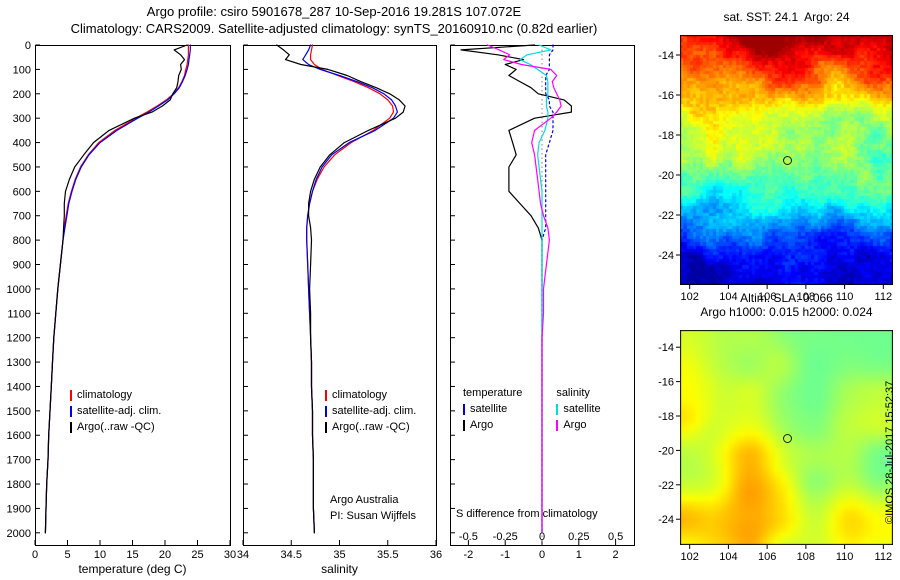  What do you see at coordinates (666, 486) in the screenshot?
I see `lat-tick-label: -22` at bounding box center [666, 486].